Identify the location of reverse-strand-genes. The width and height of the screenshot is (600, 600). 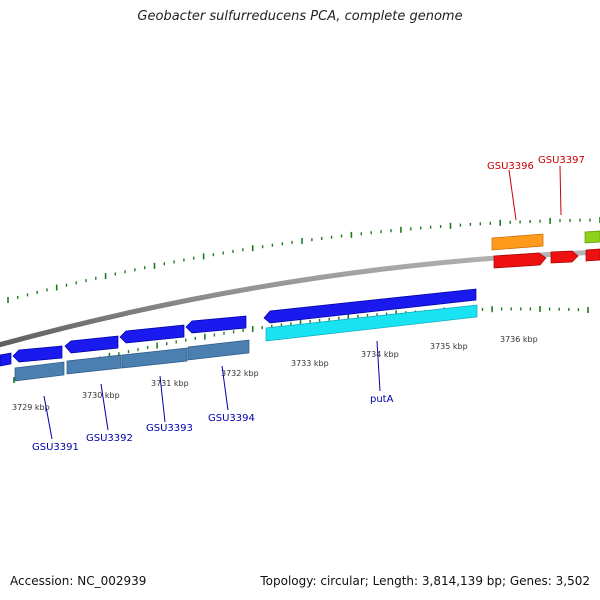
(239, 335).